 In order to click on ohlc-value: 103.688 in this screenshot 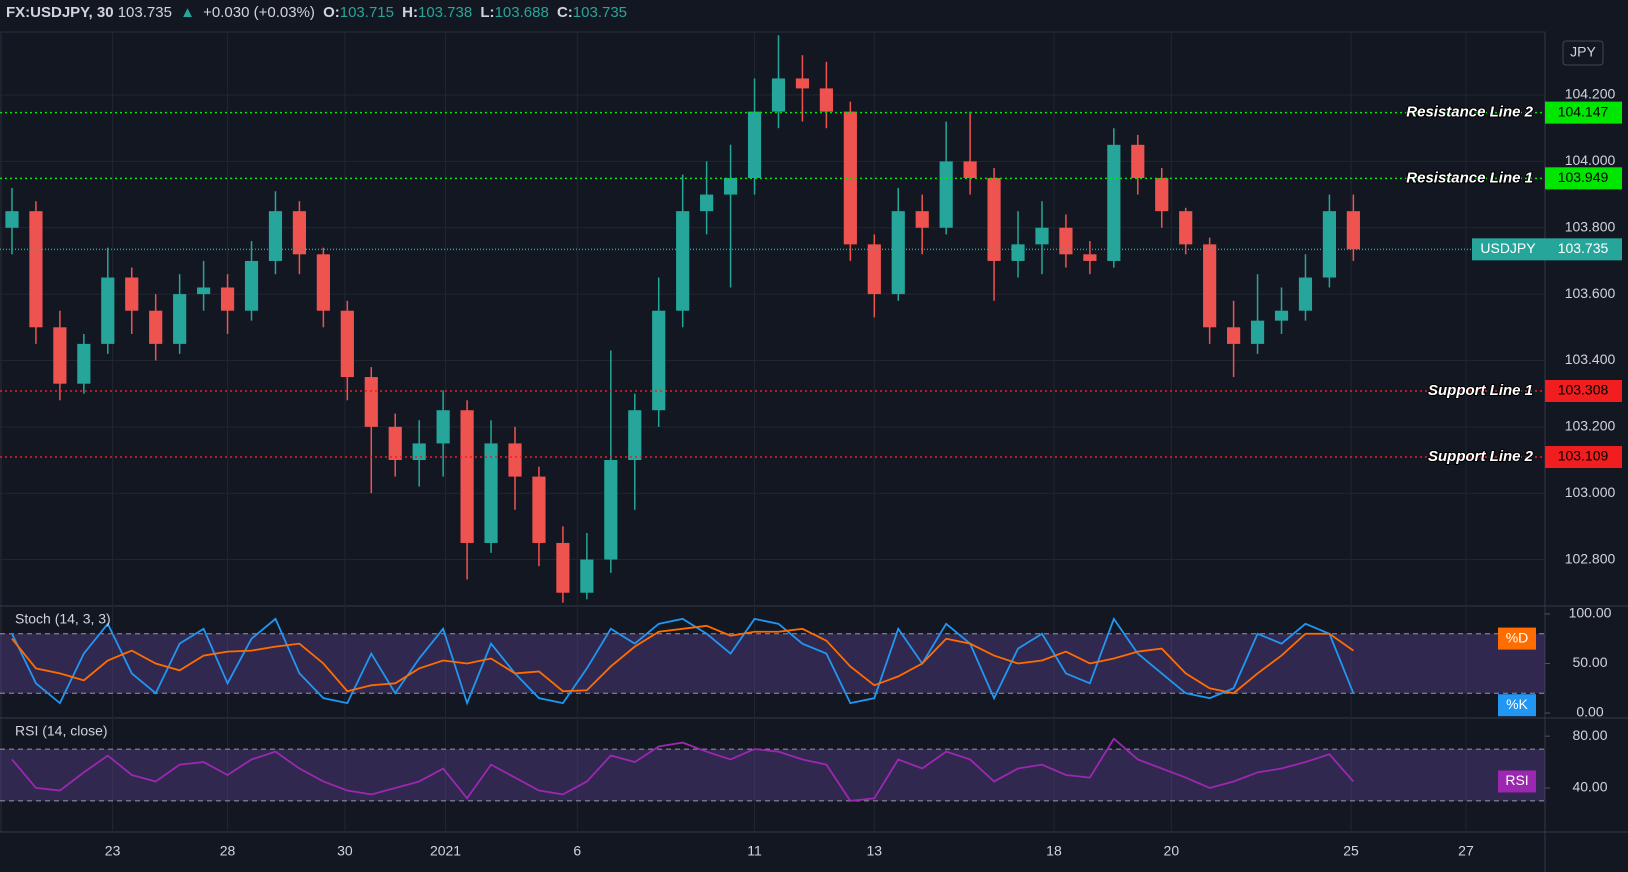, I will do `click(521, 12)`.